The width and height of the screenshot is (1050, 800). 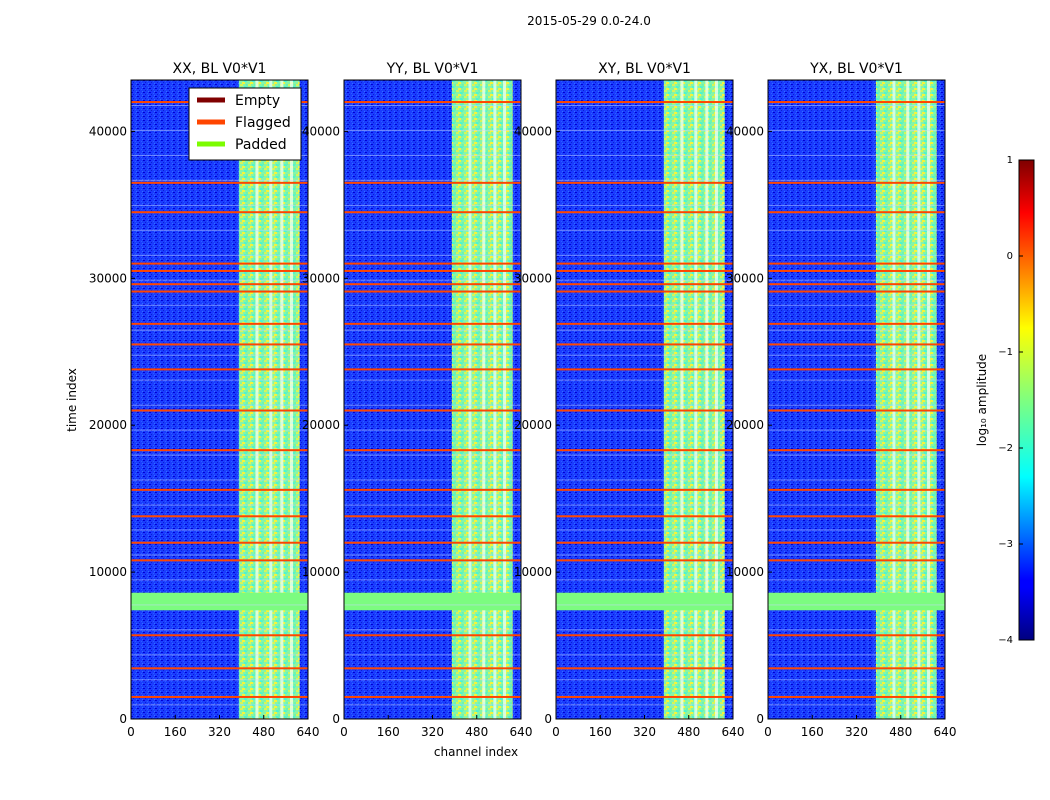 I want to click on x-tick-label: 0, so click(x=556, y=732).